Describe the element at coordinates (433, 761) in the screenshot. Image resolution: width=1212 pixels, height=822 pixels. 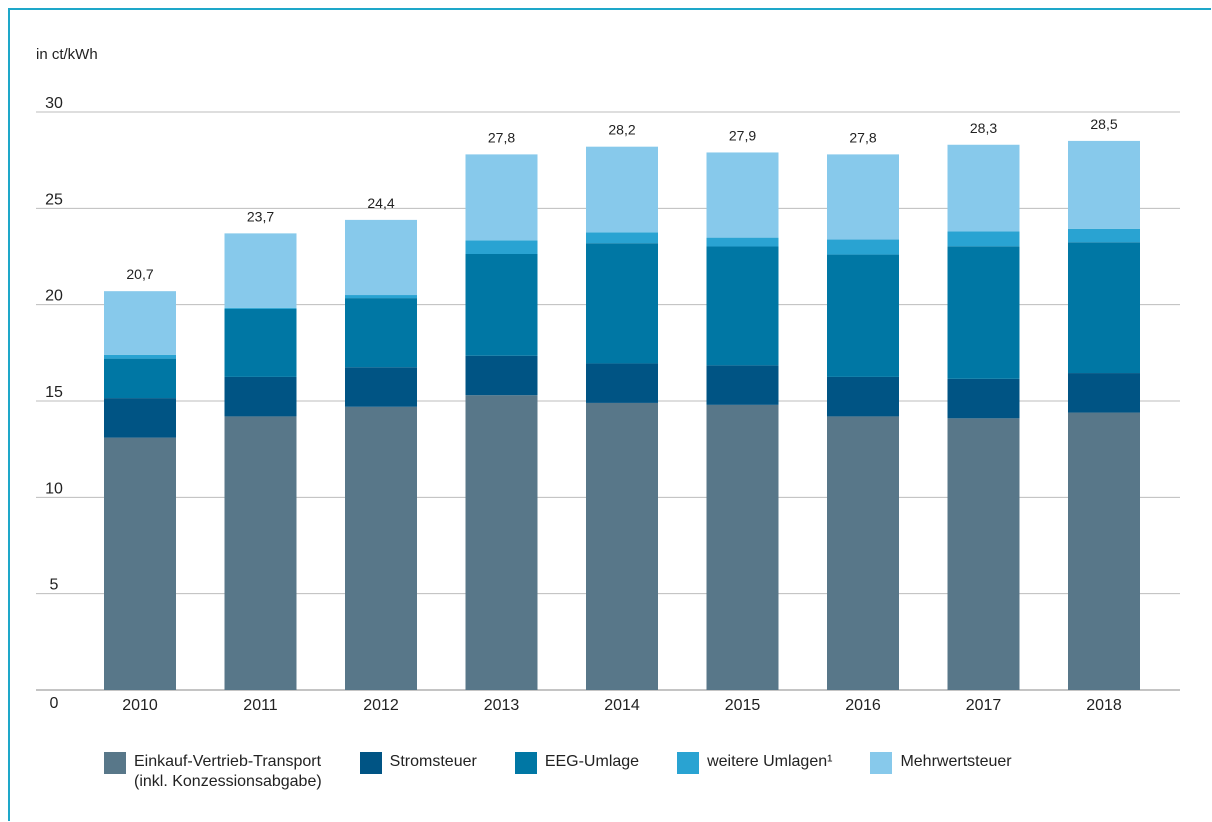
I see `legend-label-stromsteuer: Stromsteuer` at that location.